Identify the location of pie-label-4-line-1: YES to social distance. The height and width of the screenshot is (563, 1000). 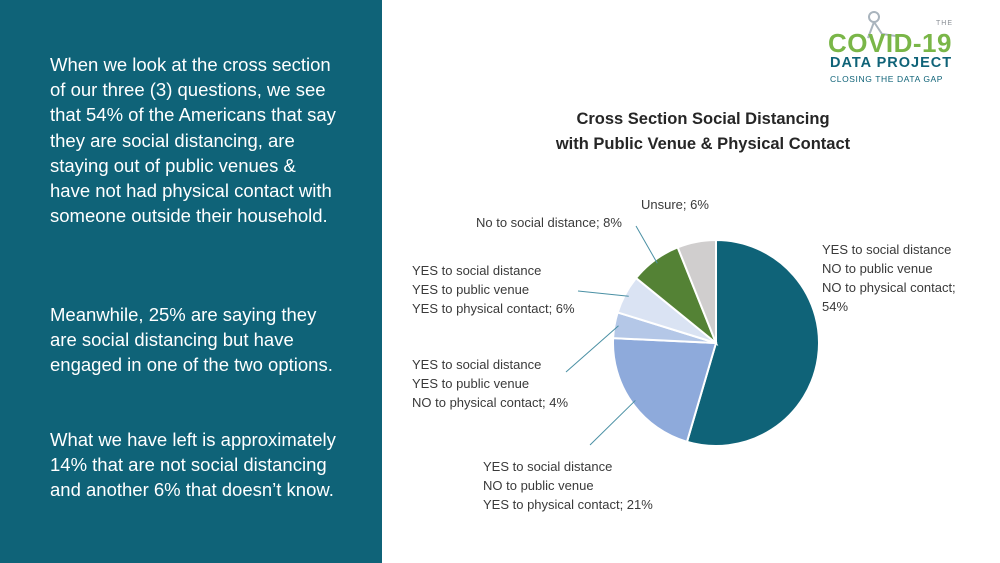
(477, 270).